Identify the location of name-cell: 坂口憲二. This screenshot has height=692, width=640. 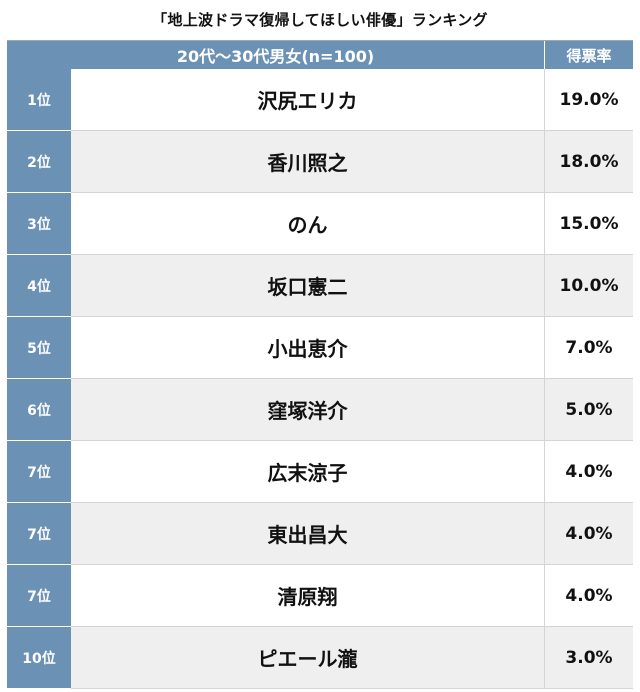
(308, 285).